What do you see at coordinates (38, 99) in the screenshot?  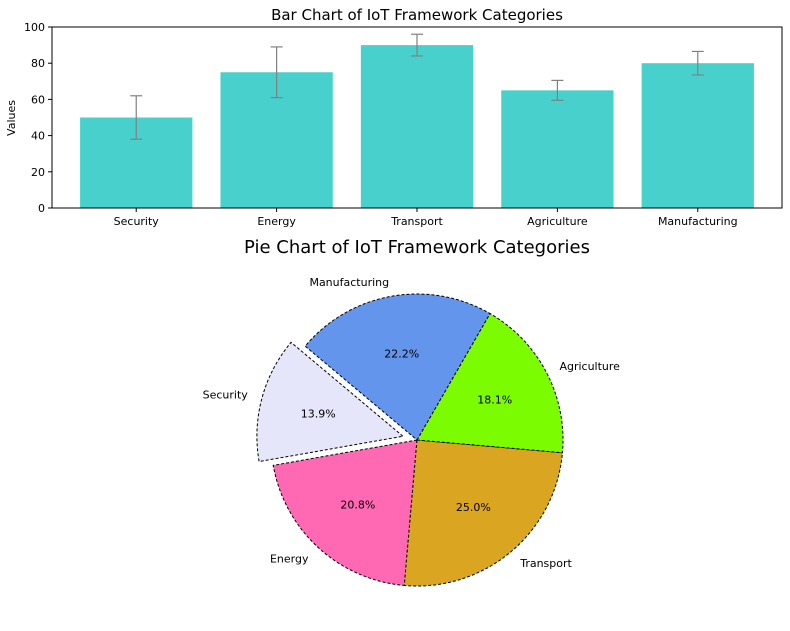 I see `y-tick-label: 60` at bounding box center [38, 99].